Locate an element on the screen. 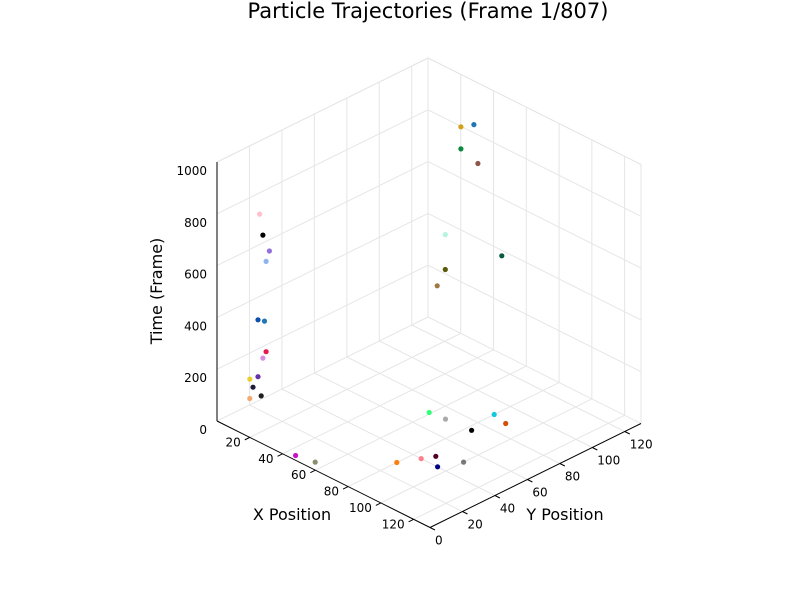  y-tick-label: 100 is located at coordinates (608, 461).